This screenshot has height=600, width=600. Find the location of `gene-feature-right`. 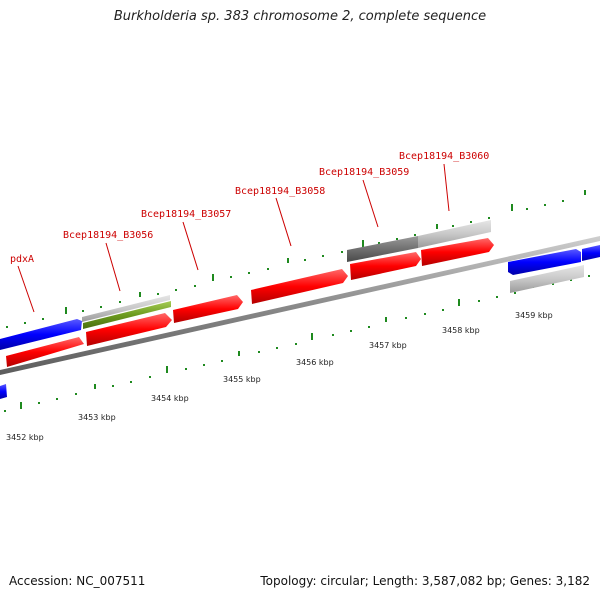

gene-feature-right is located at coordinates (544, 262).